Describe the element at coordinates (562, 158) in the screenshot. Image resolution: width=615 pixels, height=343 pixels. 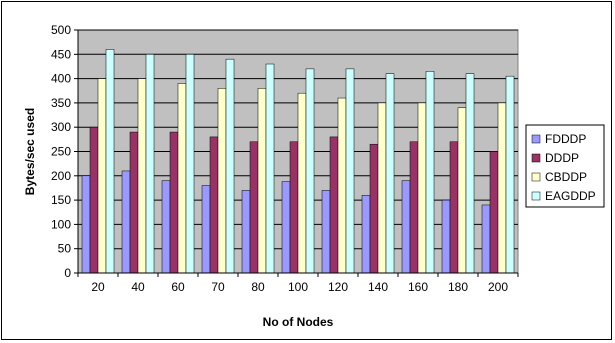
I see `legend-label-dddp: DDDP` at that location.